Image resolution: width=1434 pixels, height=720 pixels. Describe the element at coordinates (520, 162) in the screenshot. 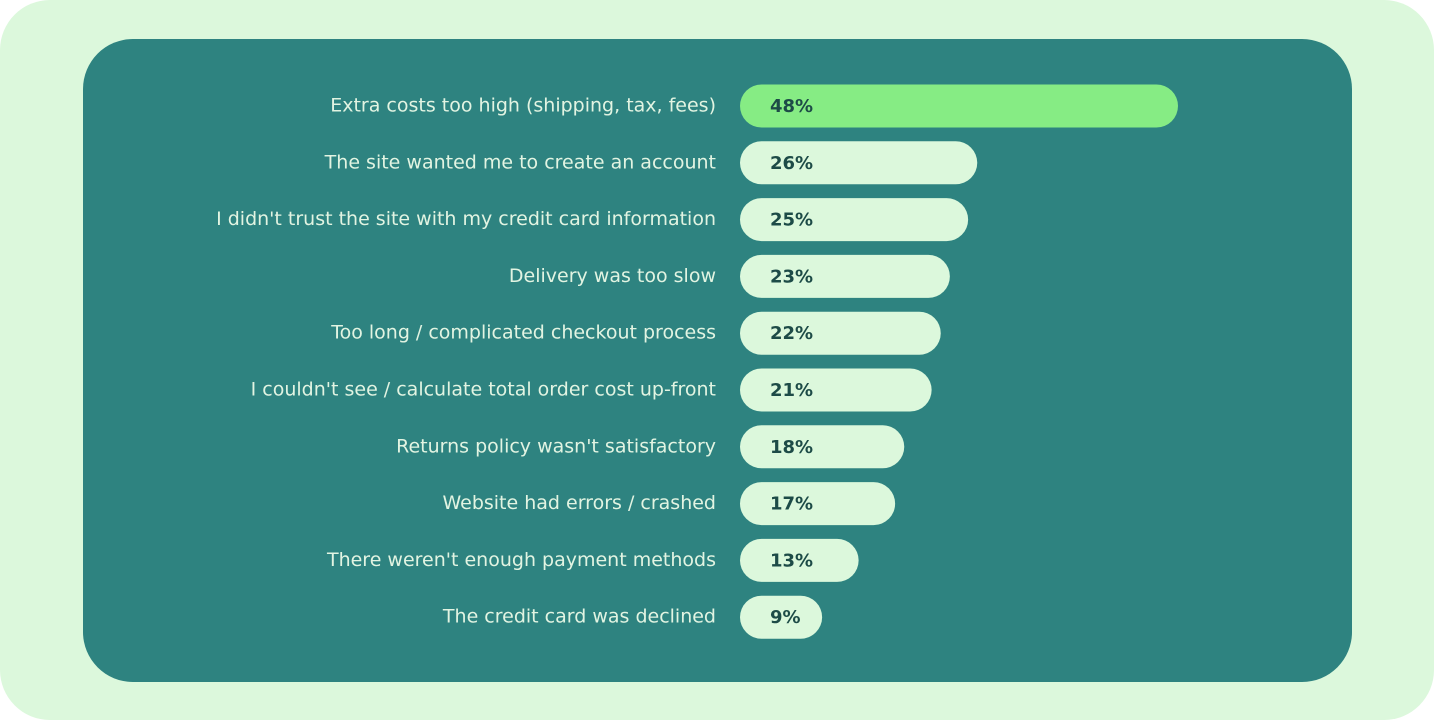

I see `category-label: The site wanted me to create an account` at that location.